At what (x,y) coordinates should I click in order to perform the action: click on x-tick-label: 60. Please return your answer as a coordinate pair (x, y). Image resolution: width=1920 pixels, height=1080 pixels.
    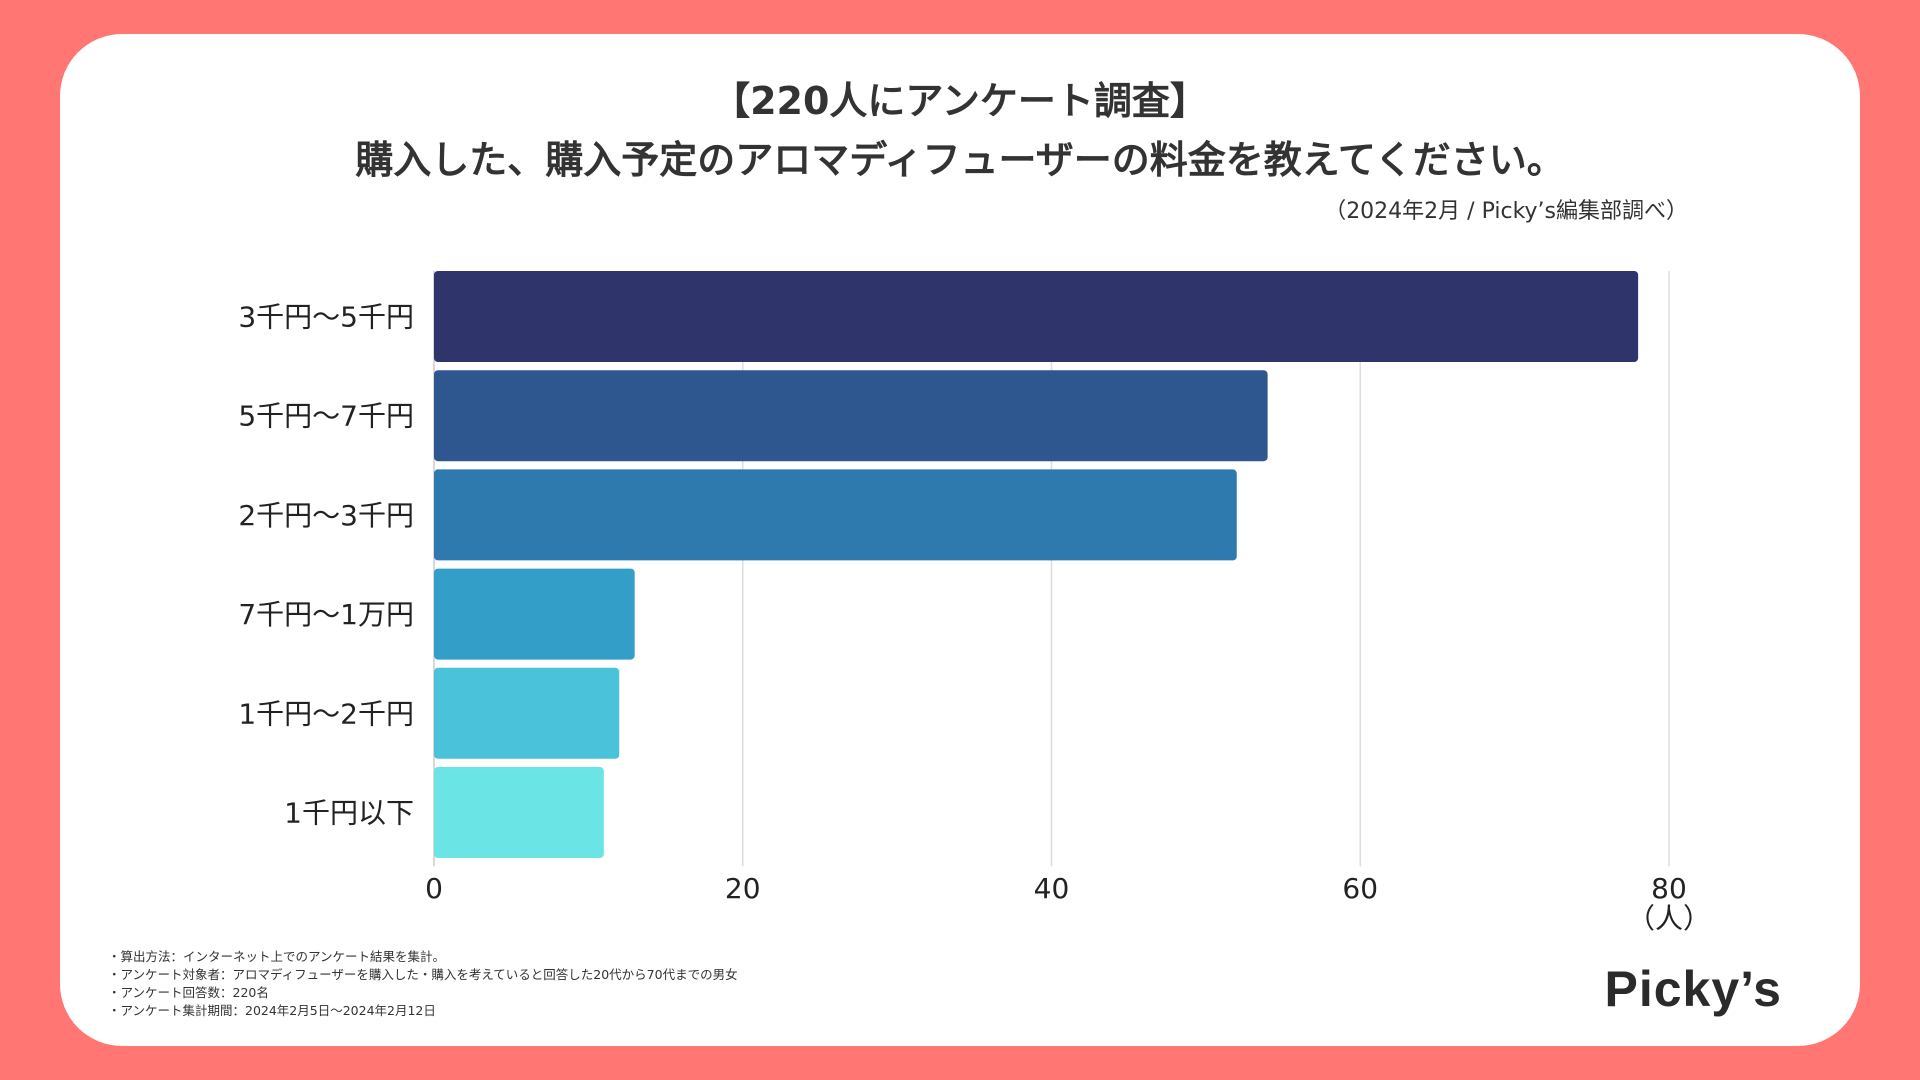
    Looking at the image, I should click on (1360, 888).